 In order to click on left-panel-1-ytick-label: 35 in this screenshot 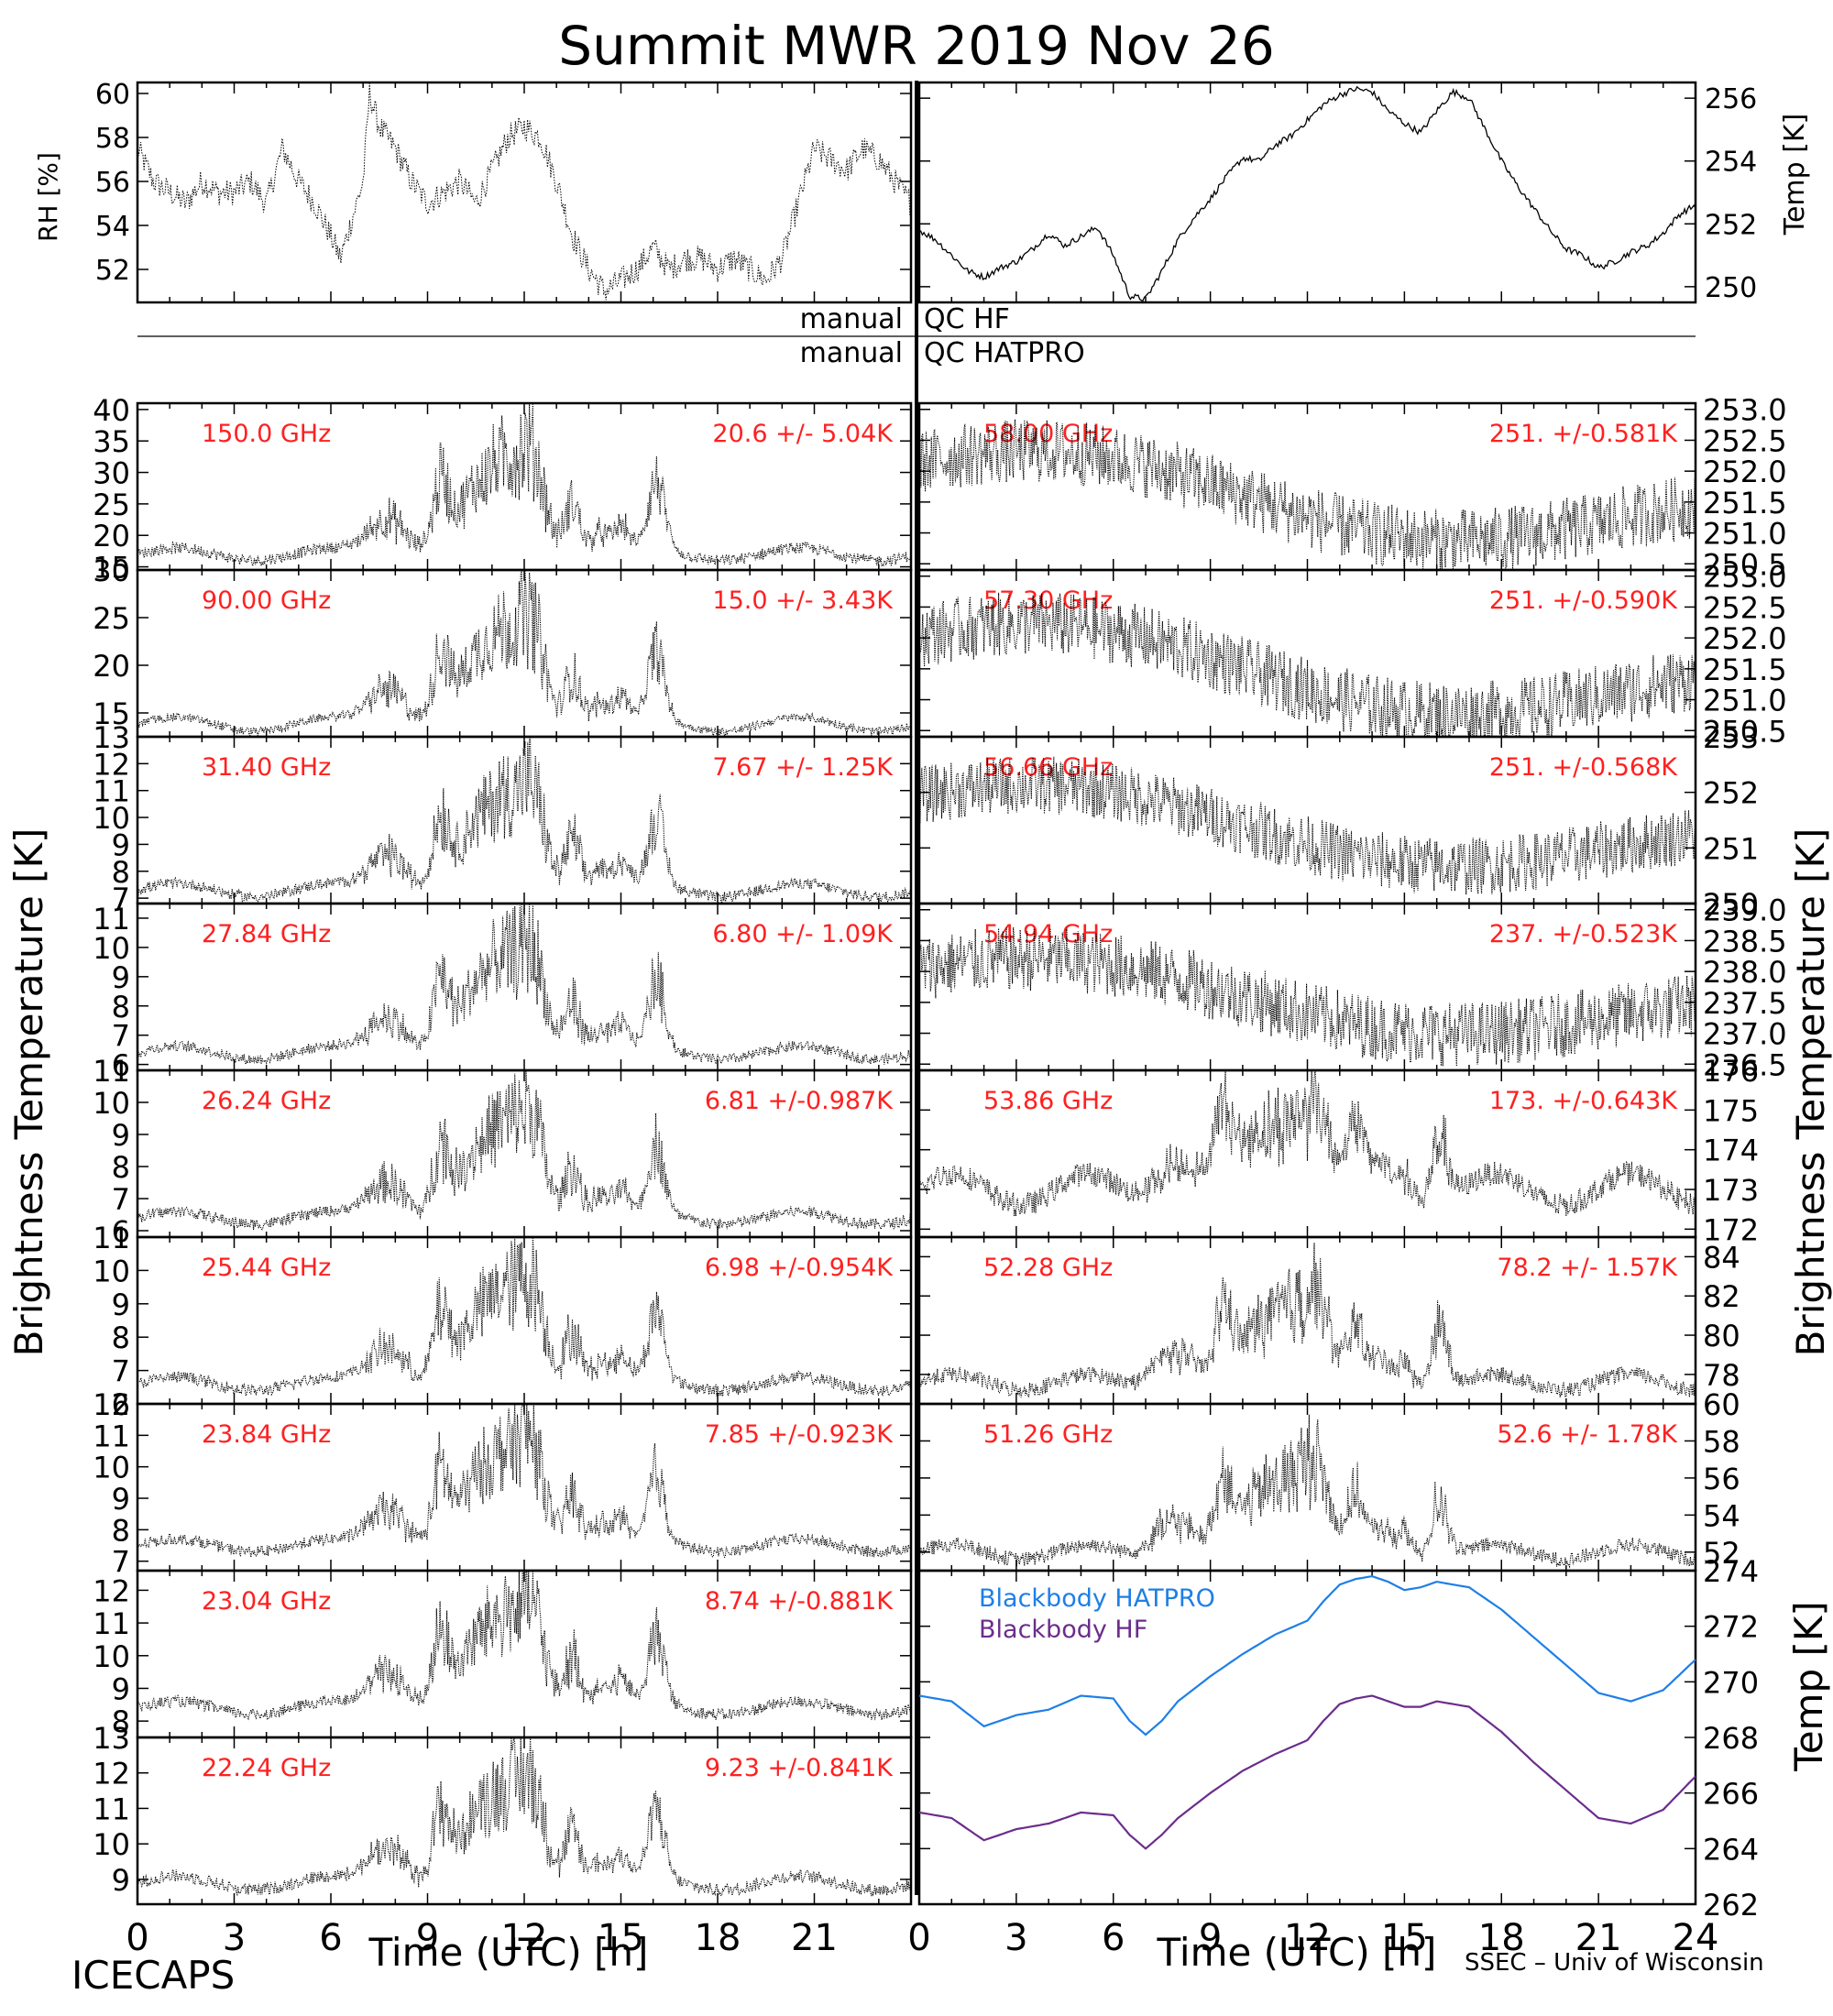, I will do `click(111, 441)`.